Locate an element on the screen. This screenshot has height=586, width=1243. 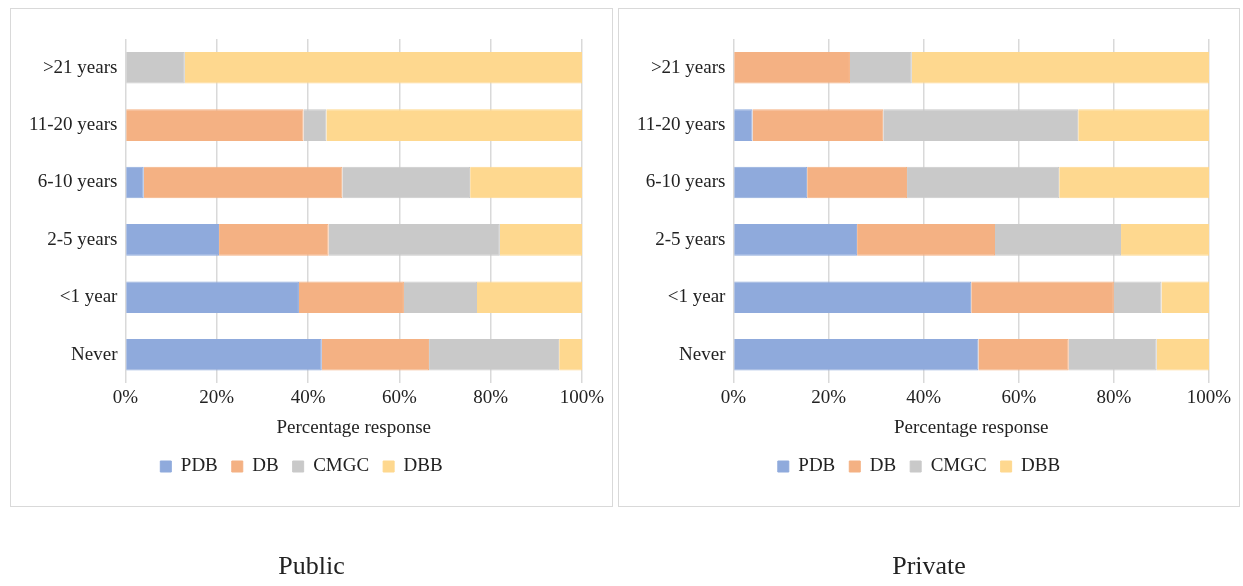
text: Private is located at coordinates (929, 566).